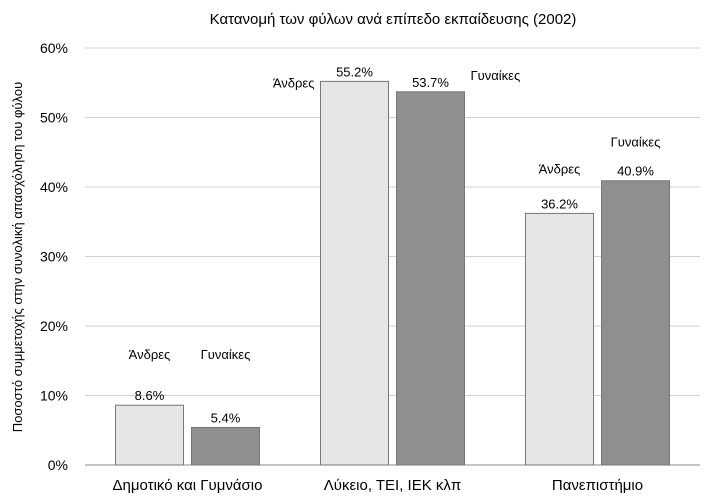 This screenshot has width=720, height=496. Describe the element at coordinates (58, 465) in the screenshot. I see `y-tick-label: 0%` at that location.